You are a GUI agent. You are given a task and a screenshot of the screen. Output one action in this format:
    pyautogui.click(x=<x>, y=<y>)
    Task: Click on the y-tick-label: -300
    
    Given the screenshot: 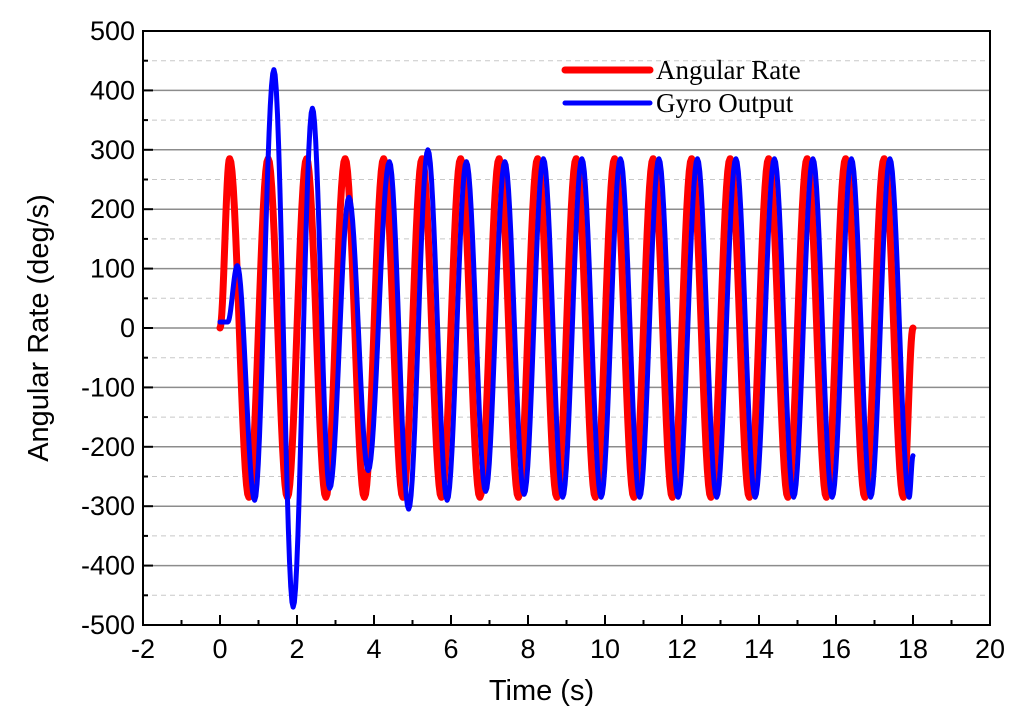 What is the action you would take?
    pyautogui.click(x=108, y=506)
    